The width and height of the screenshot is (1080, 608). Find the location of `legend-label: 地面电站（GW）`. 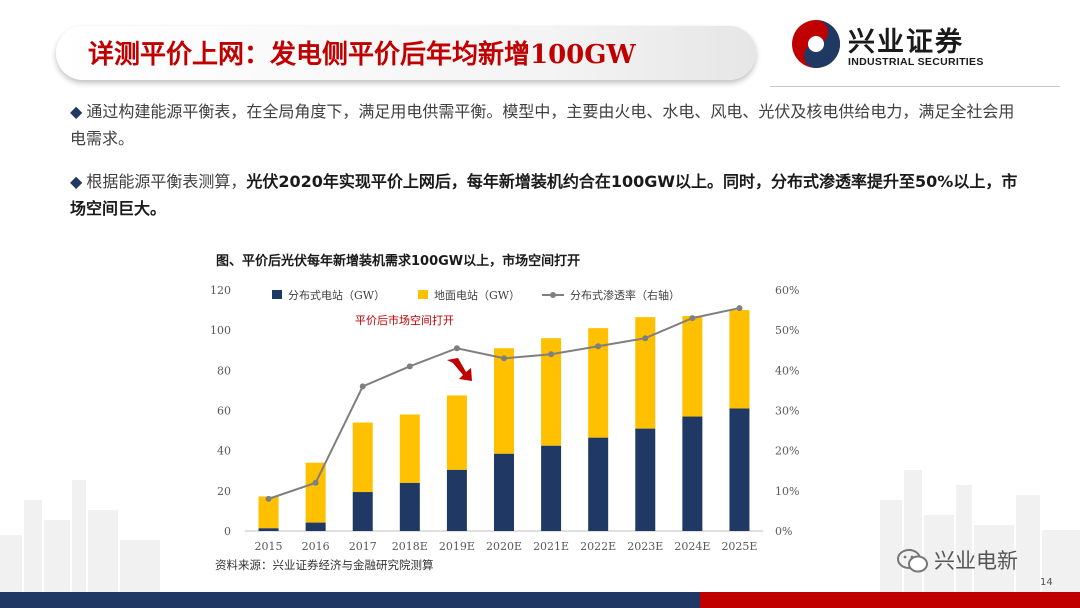

legend-label: 地面电站（GW） is located at coordinates (477, 295).